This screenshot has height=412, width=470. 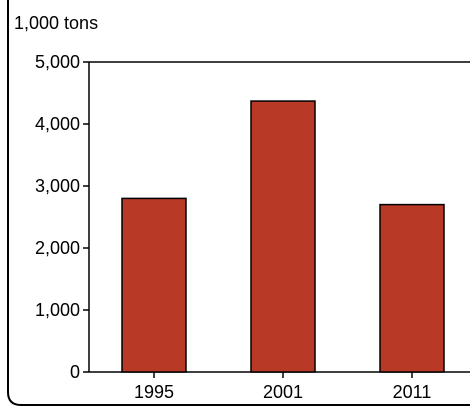 I want to click on bar-2011, so click(x=412, y=288).